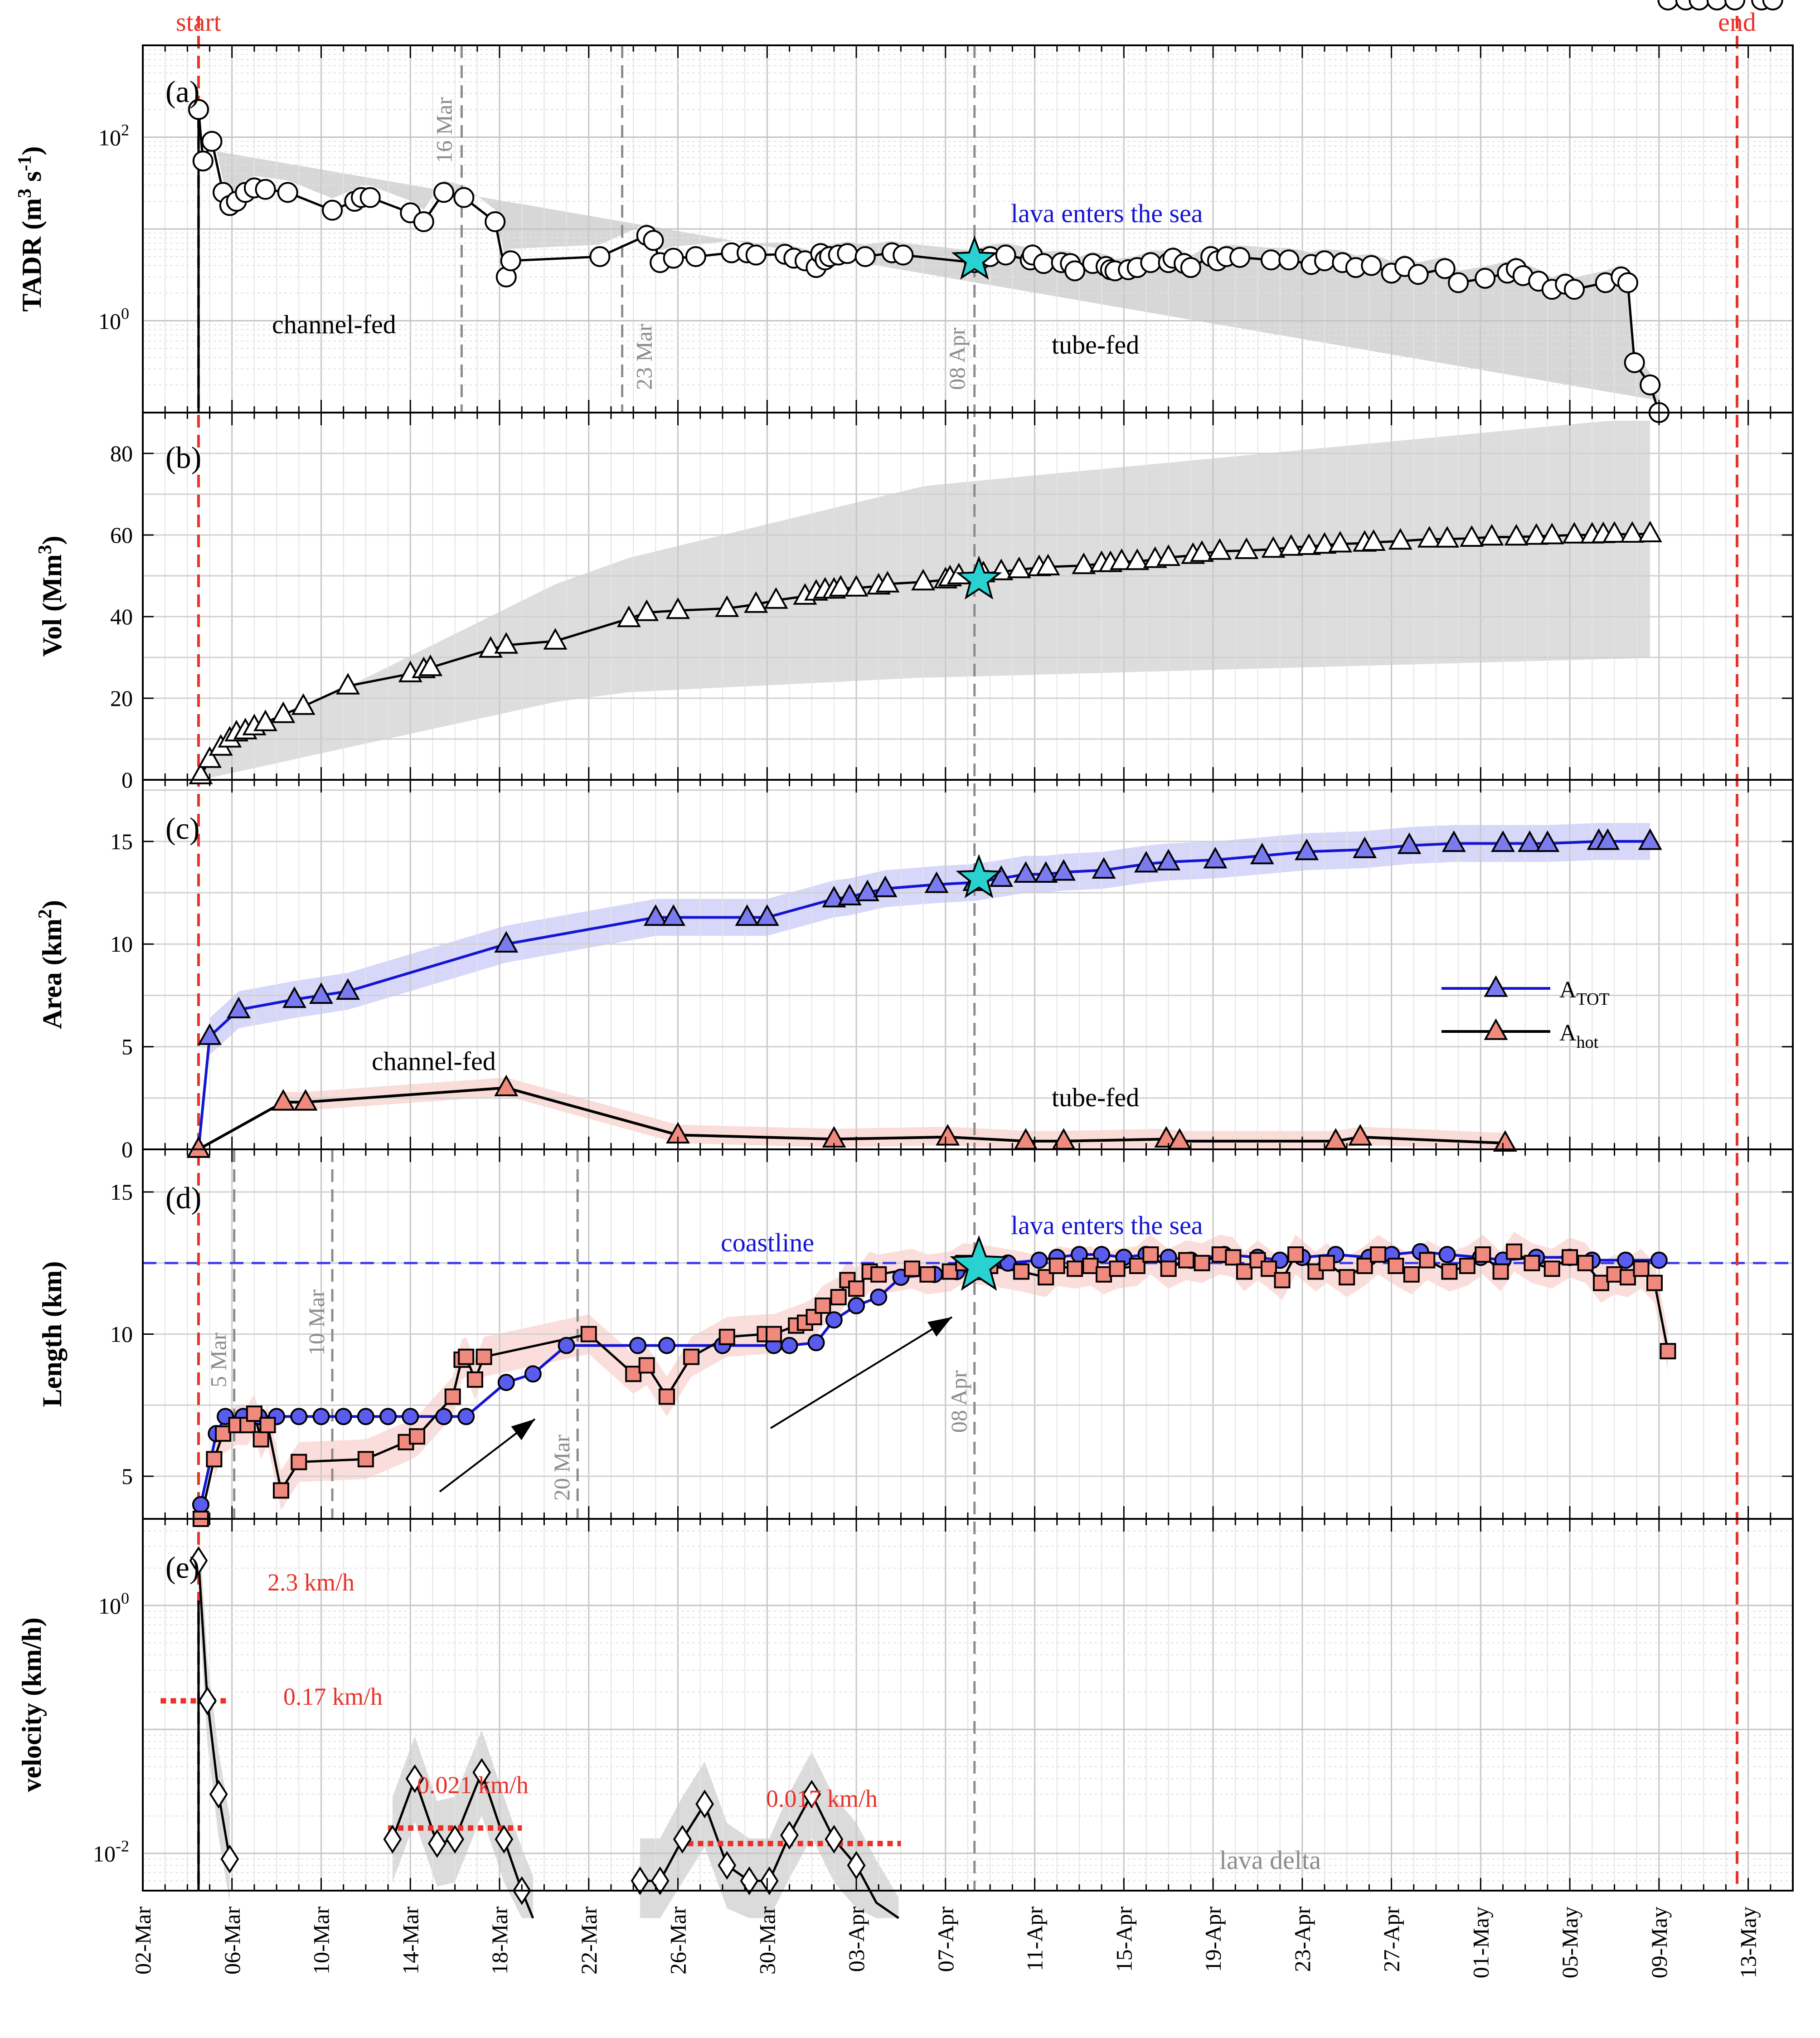 This screenshot has width=1820, height=2038. What do you see at coordinates (127, 1047) in the screenshot?
I see `y-tick-label: 5` at bounding box center [127, 1047].